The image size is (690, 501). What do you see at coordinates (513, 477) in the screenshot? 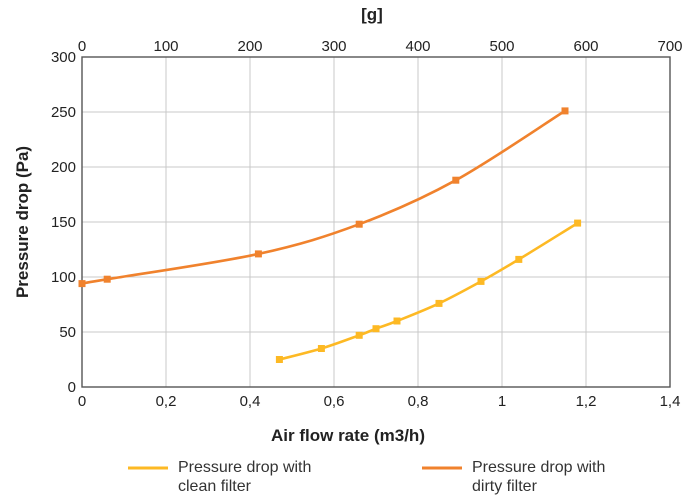
I see `legend-item-dirty: Pressure drop with dirty filter` at bounding box center [513, 477].